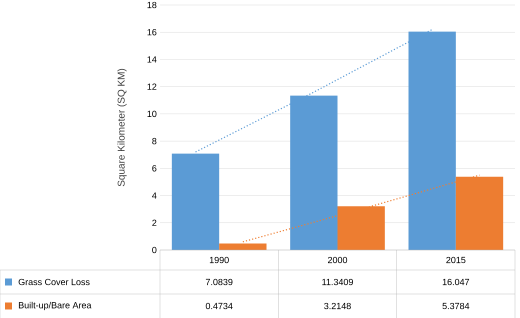 Image resolution: width=520 pixels, height=318 pixels. What do you see at coordinates (152, 32) in the screenshot?
I see `y-tick-label: 16` at bounding box center [152, 32].